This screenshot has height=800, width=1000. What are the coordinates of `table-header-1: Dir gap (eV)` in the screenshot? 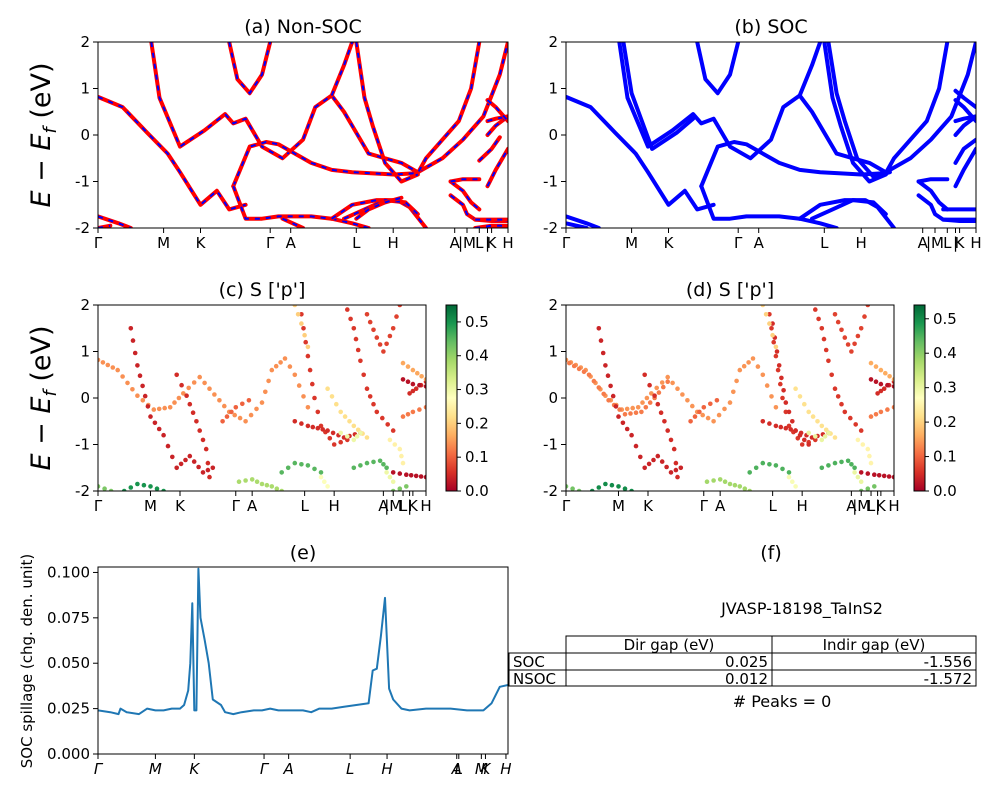 It's located at (669, 645).